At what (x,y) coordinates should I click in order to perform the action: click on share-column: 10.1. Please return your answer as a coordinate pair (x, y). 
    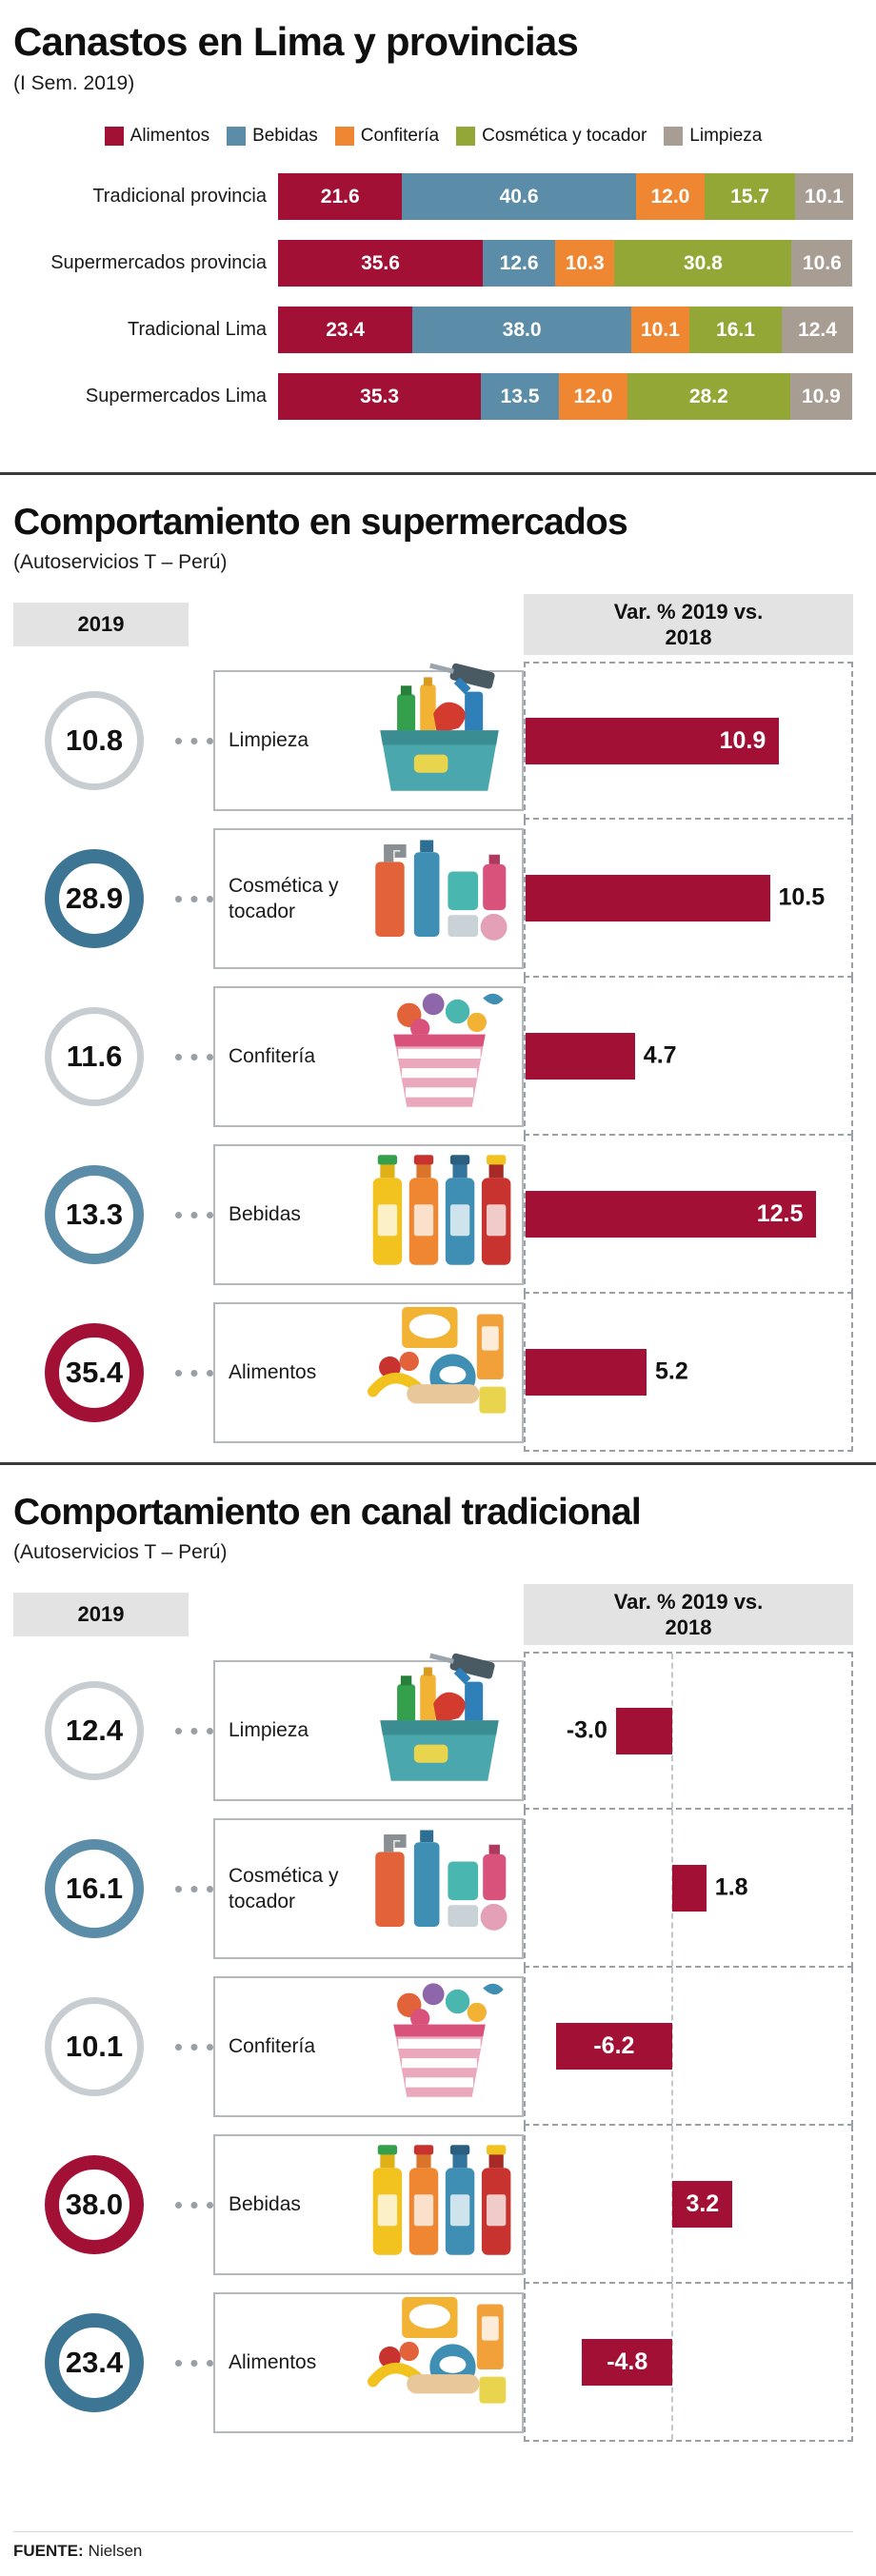
    Looking at the image, I should click on (94, 2047).